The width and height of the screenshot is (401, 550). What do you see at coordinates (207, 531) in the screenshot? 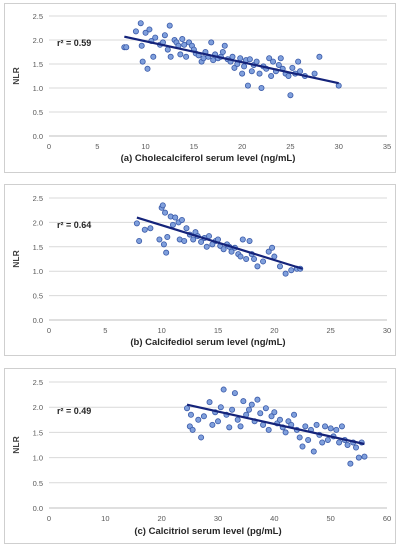
I see `x-axis-label: (c) Calcitriol serum level (pg/mL)` at bounding box center [207, 531].